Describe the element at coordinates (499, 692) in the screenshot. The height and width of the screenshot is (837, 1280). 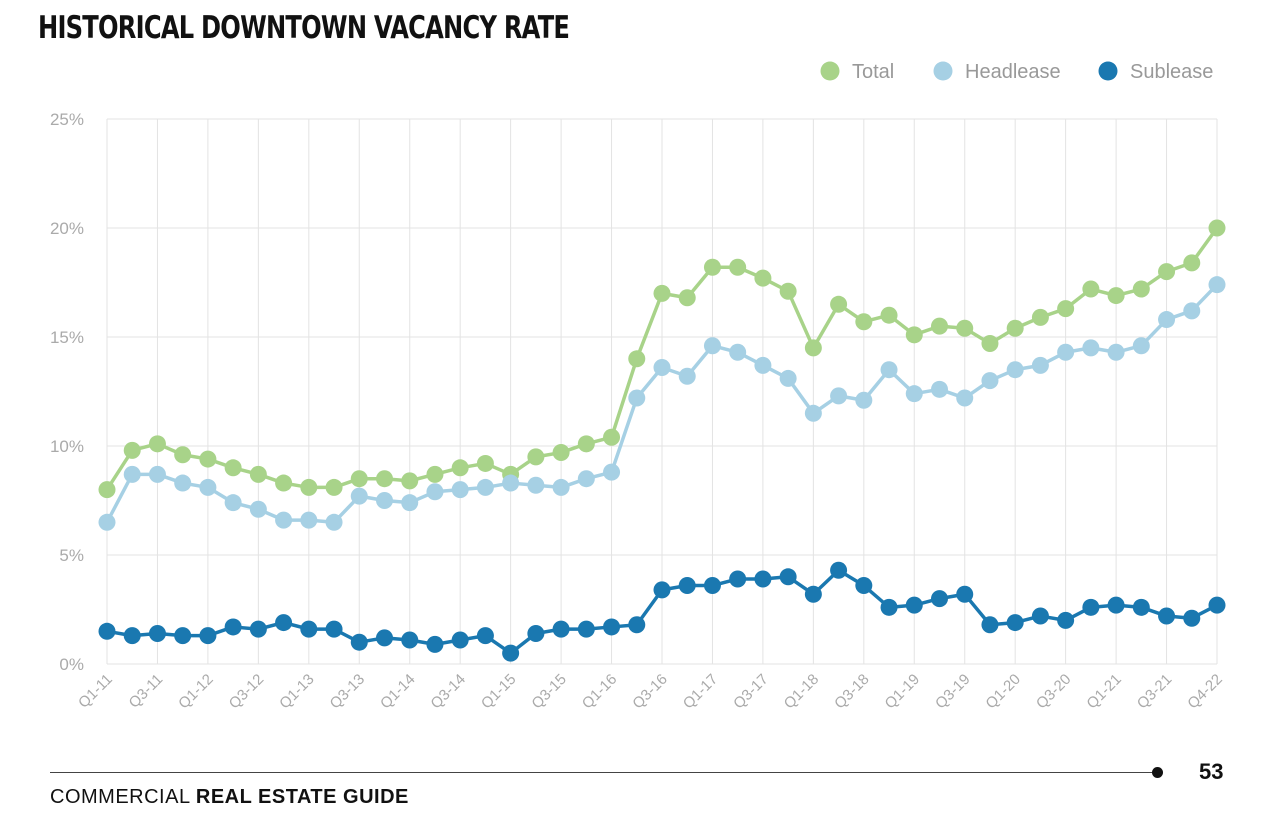
I see `x-tick-label: Q1-15` at that location.